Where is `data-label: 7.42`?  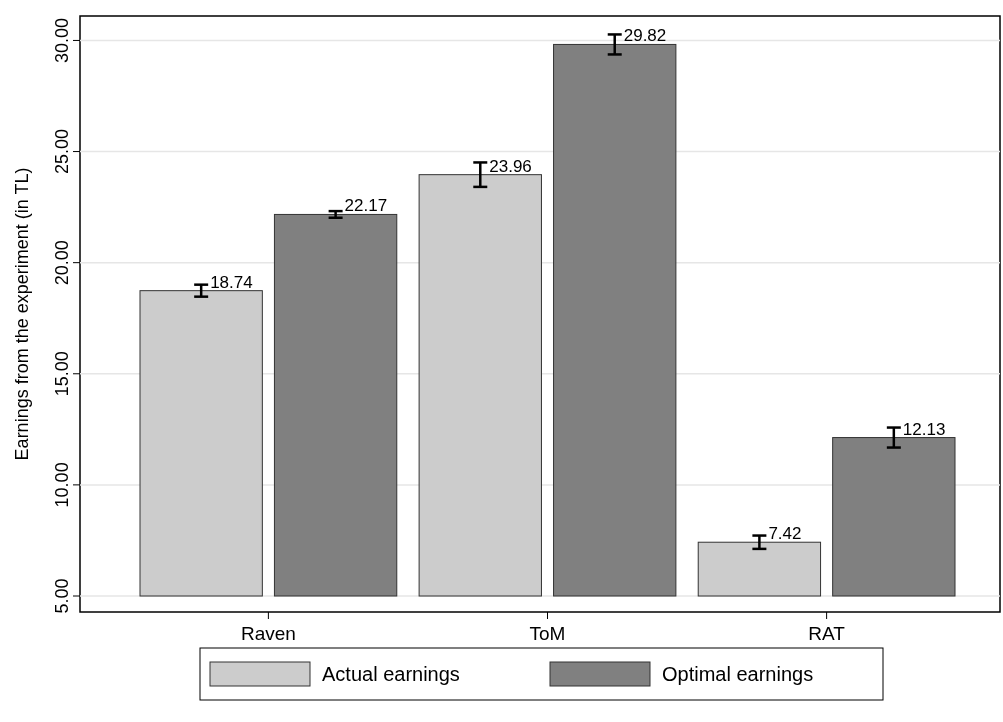 data-label: 7.42 is located at coordinates (785, 534).